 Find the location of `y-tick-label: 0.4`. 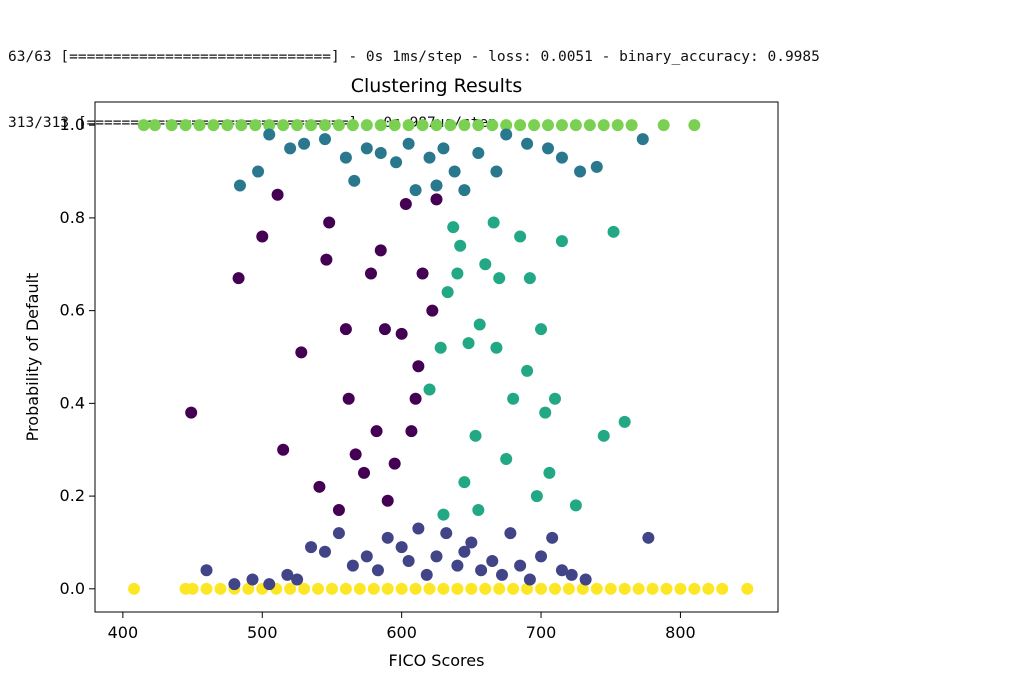

y-tick-label: 0.4 is located at coordinates (72, 402).